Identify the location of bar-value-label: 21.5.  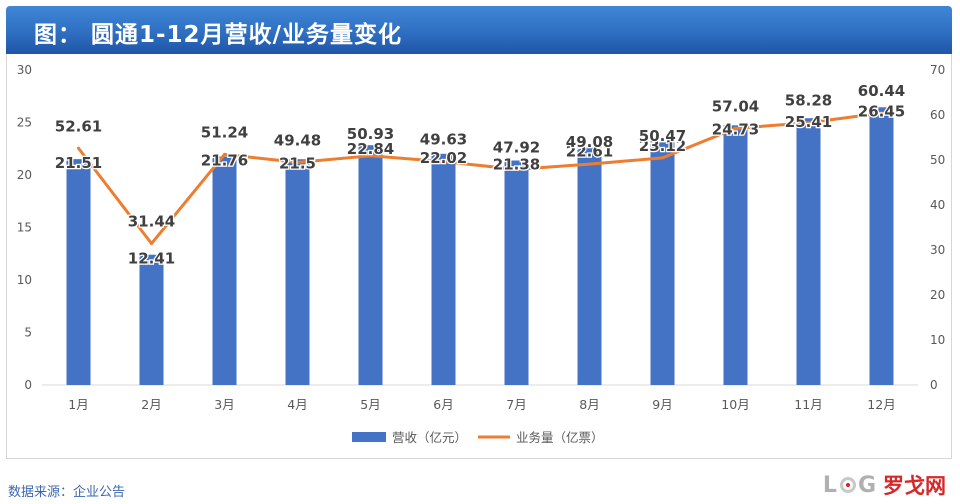
(297, 163).